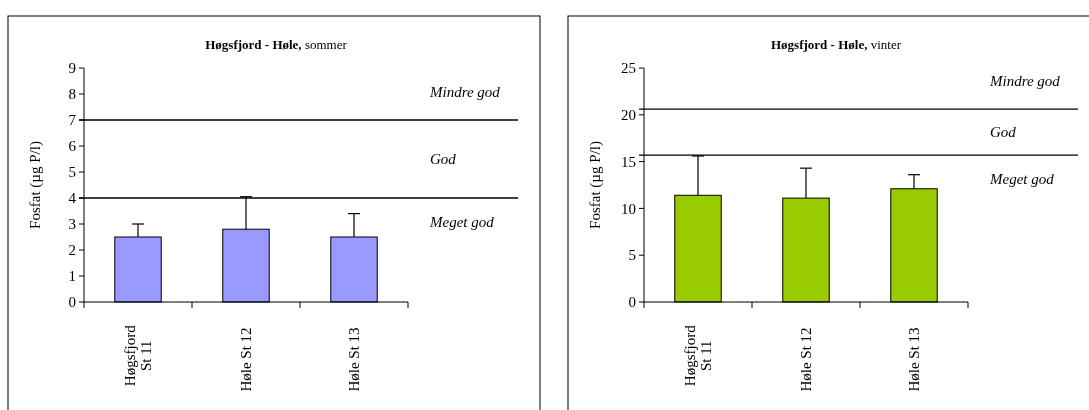 The image size is (1089, 410). What do you see at coordinates (628, 68) in the screenshot?
I see `y-tick-label: 25` at bounding box center [628, 68].